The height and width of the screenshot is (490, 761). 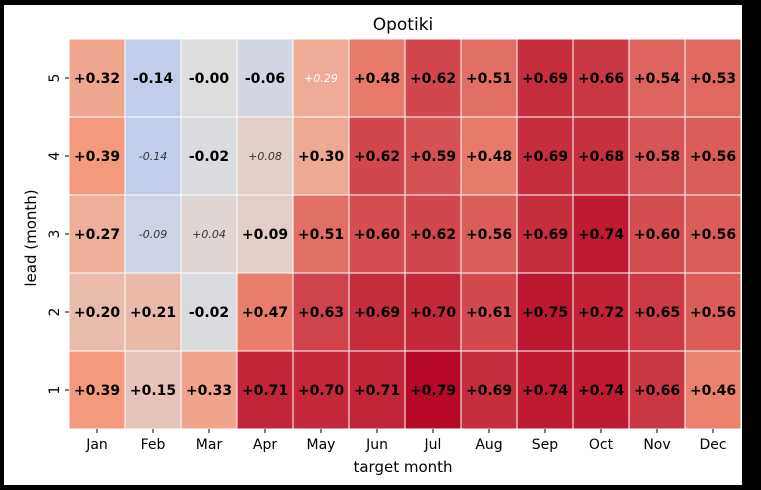 I want to click on cell-value-label: +0.60, so click(x=657, y=235).